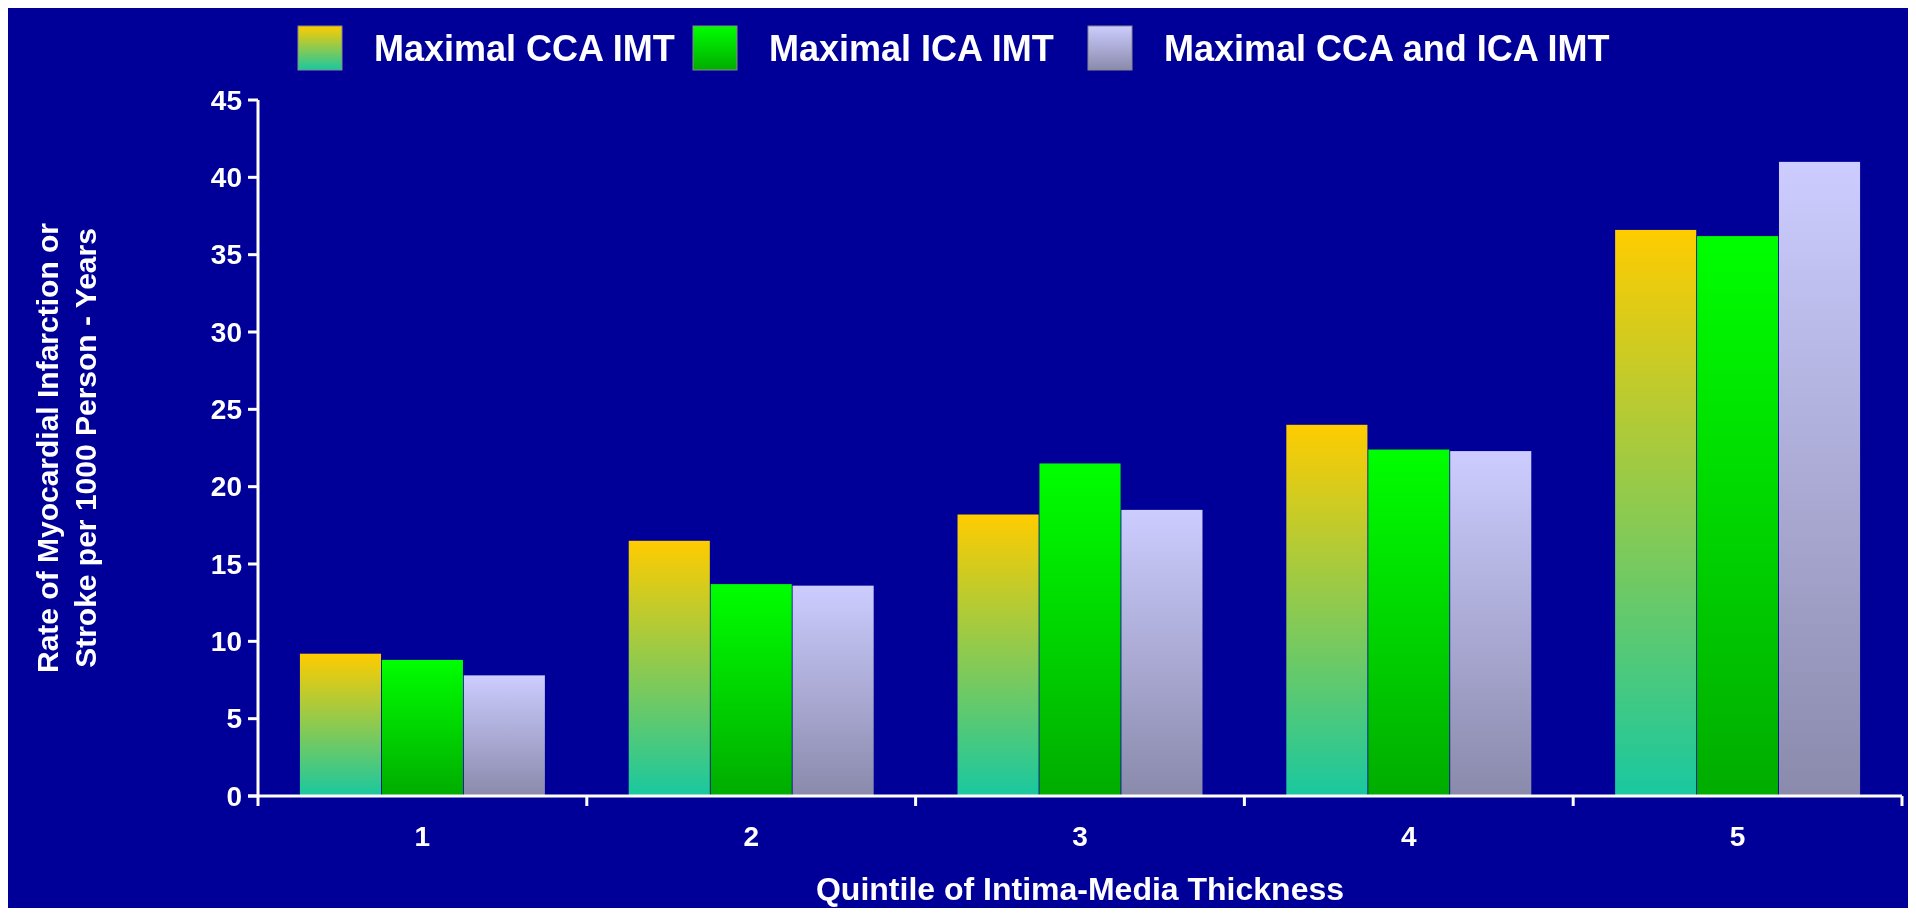 This screenshot has height=916, width=1916. What do you see at coordinates (226, 255) in the screenshot?
I see `y-tick-label: 35` at bounding box center [226, 255].